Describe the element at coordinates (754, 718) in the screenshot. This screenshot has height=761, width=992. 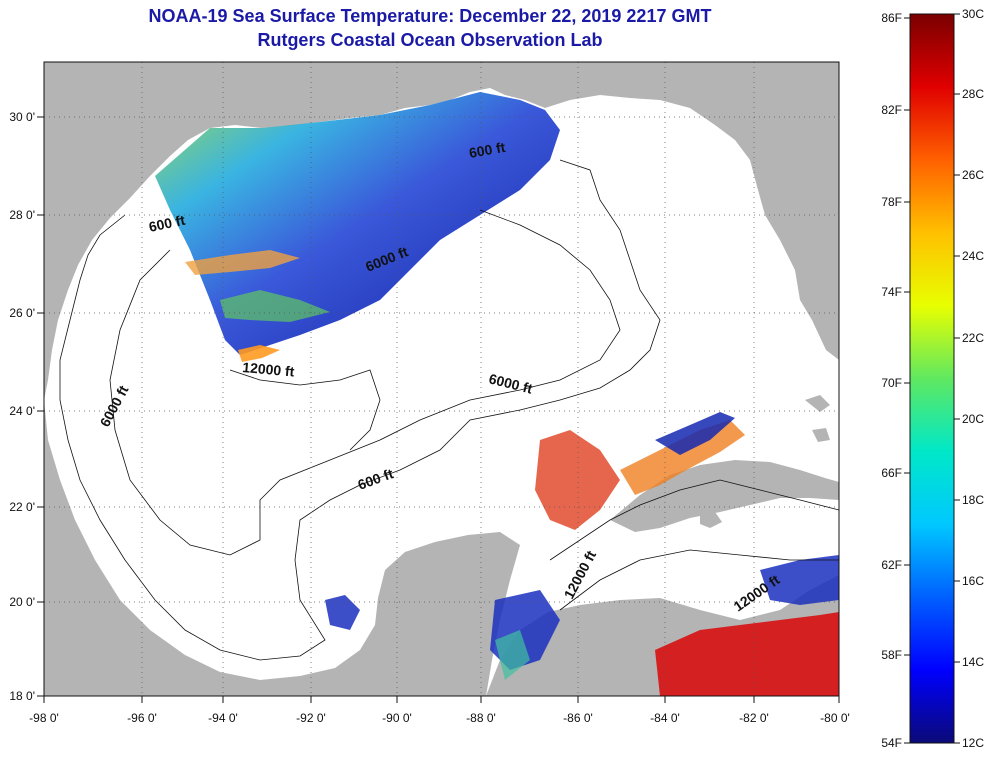
I see `lon-tick-label: -82 0'` at that location.